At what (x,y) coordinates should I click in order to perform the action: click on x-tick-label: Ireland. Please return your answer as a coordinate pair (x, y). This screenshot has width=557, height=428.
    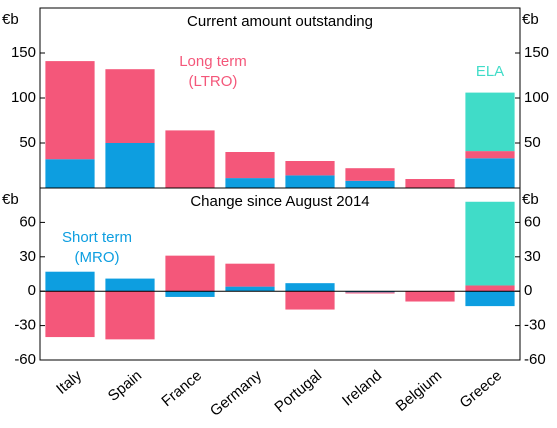
    Looking at the image, I should click on (362, 388).